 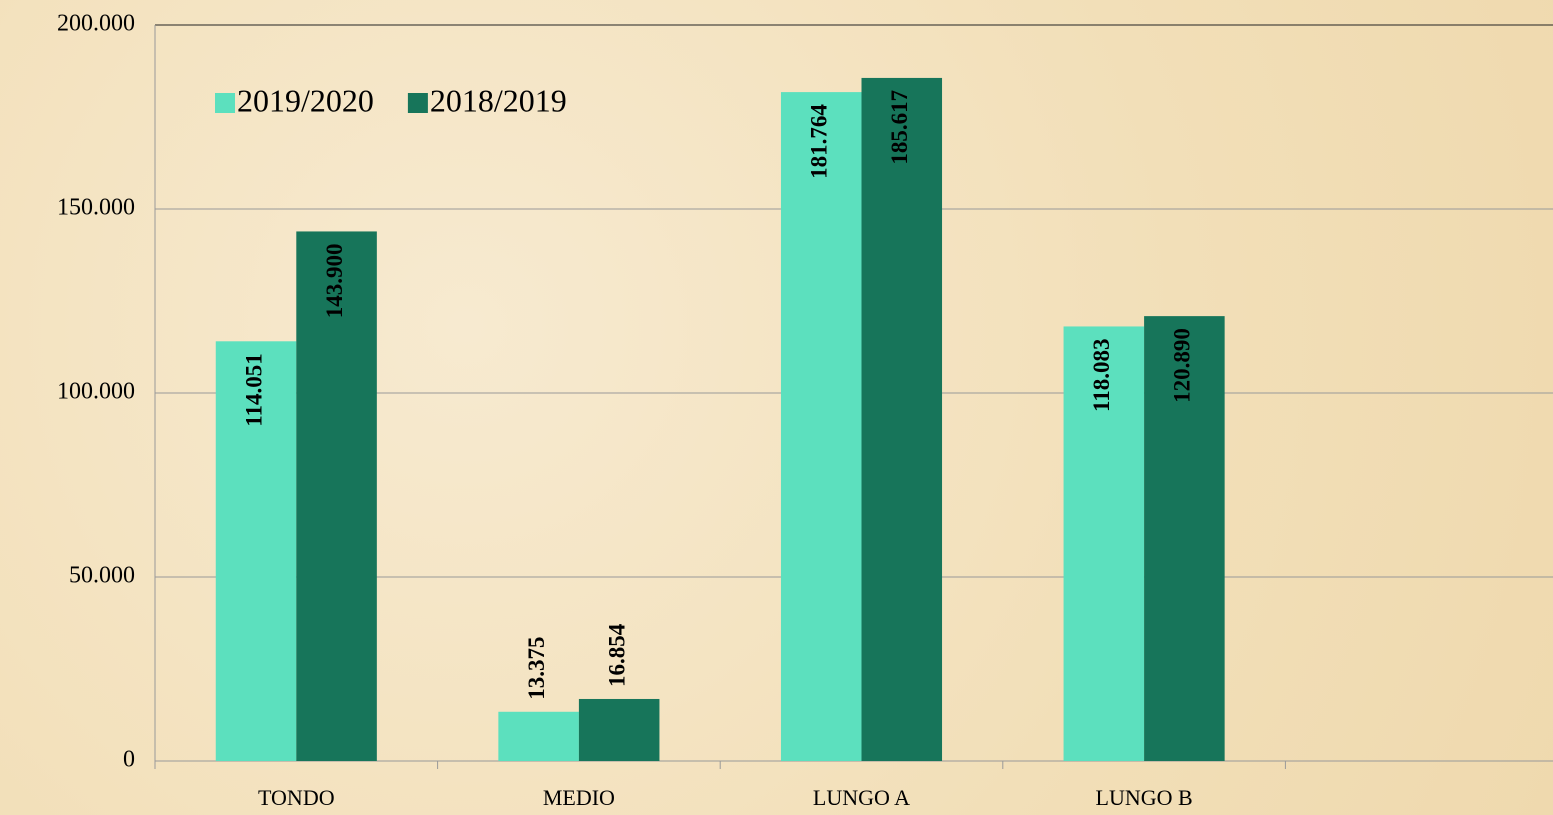 I want to click on value-label: 120.890, so click(x=1182, y=365).